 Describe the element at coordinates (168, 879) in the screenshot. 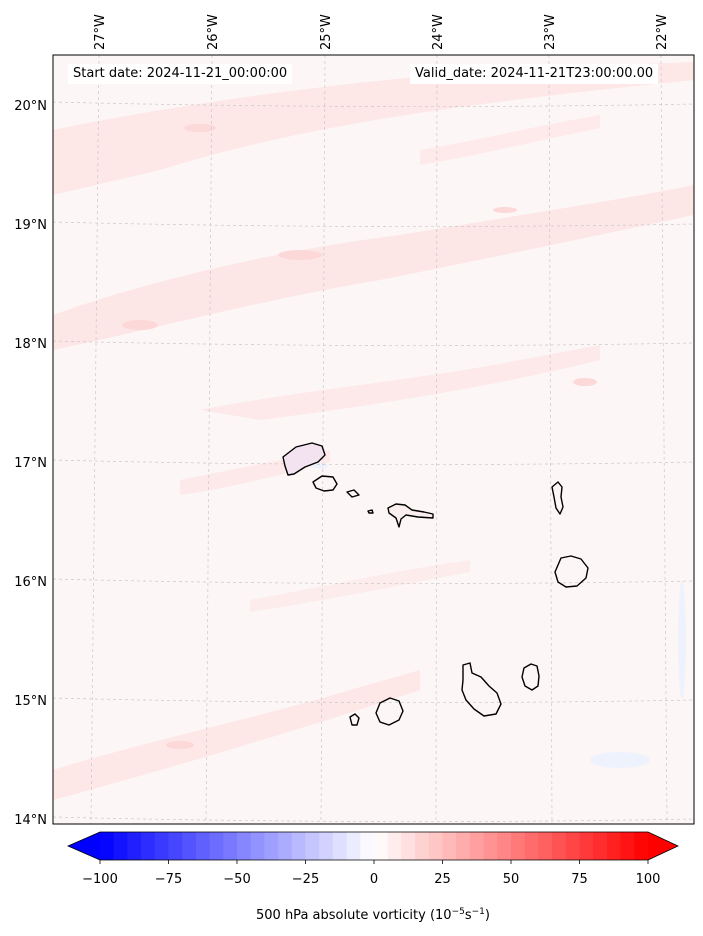

I see `colorbar-tick-label: −75` at that location.